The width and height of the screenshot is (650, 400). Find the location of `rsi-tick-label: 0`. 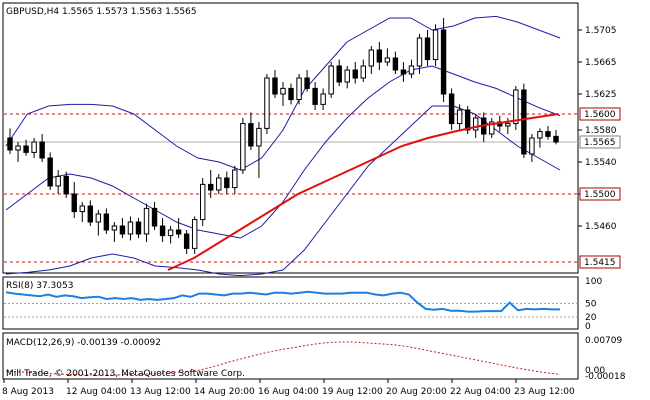

rsi-tick-label: 0 is located at coordinates (588, 327).